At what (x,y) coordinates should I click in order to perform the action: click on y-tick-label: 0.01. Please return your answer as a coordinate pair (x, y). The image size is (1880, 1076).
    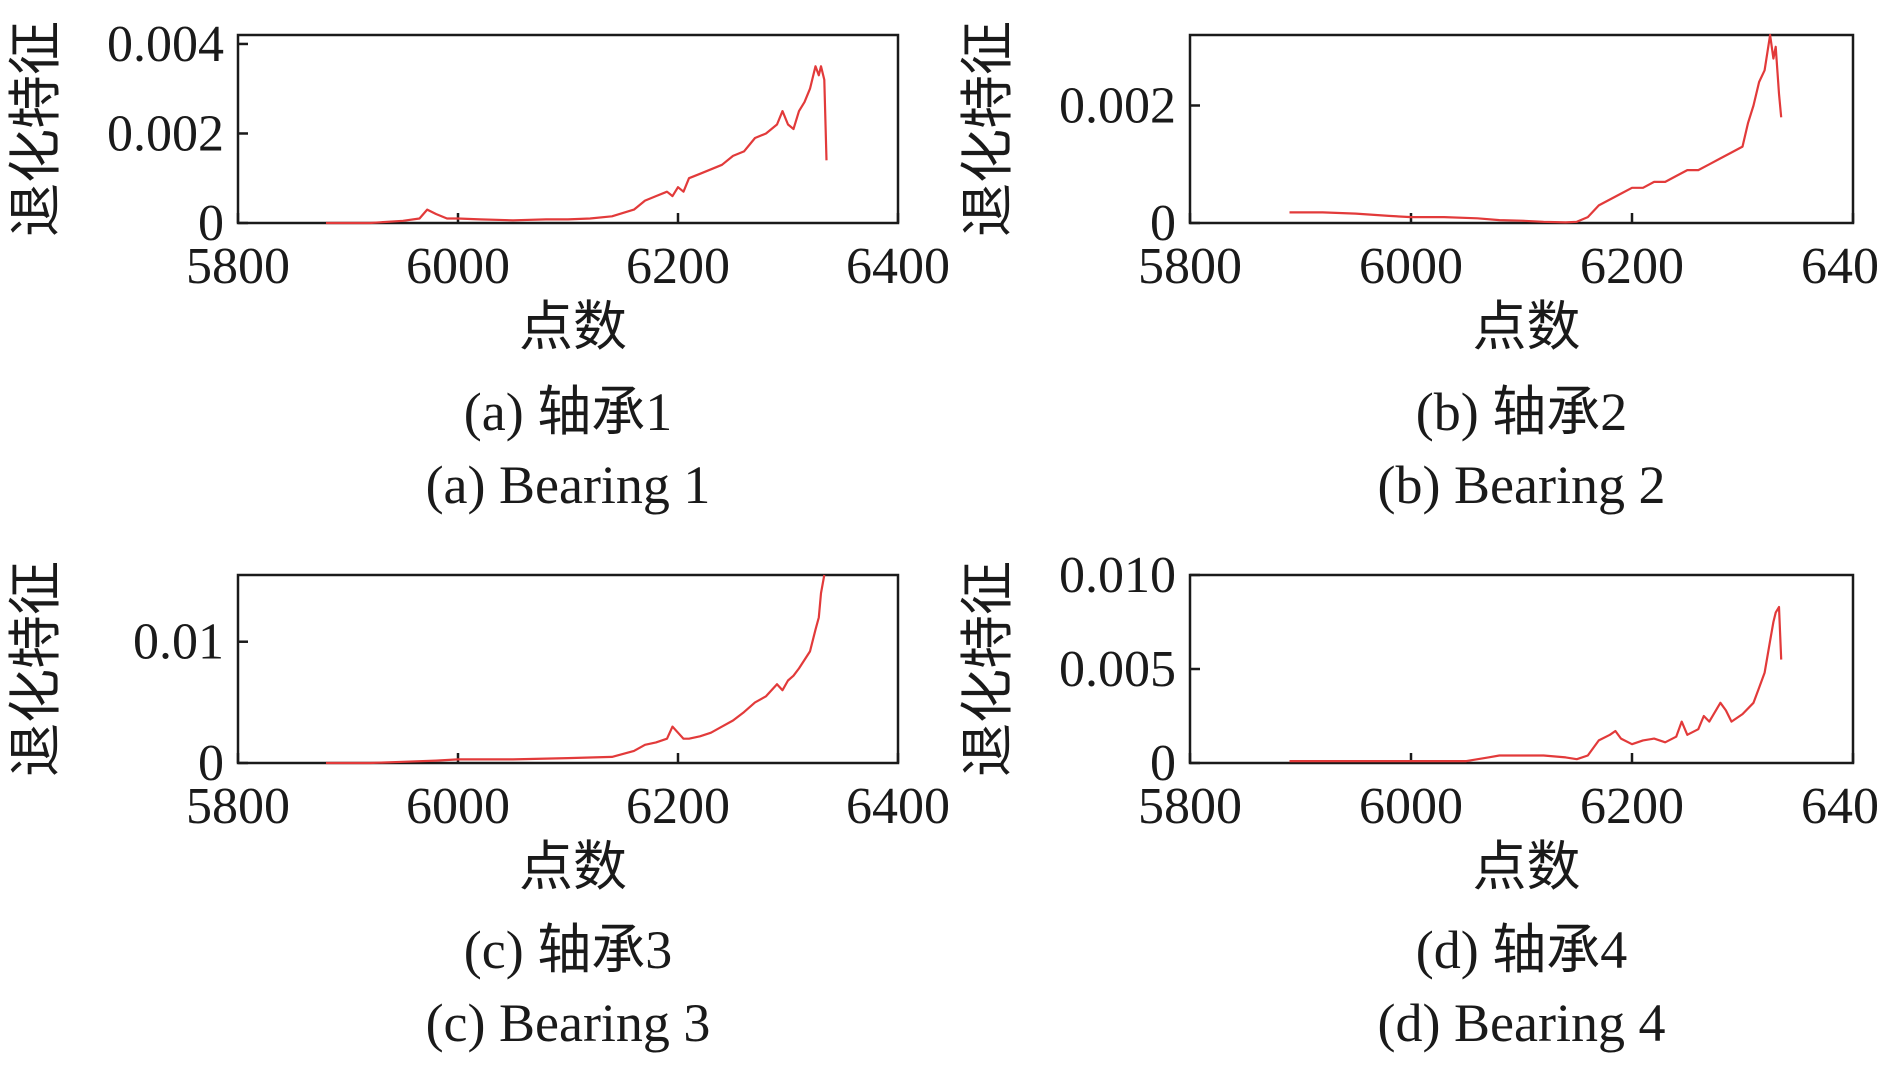
    Looking at the image, I should click on (178, 642).